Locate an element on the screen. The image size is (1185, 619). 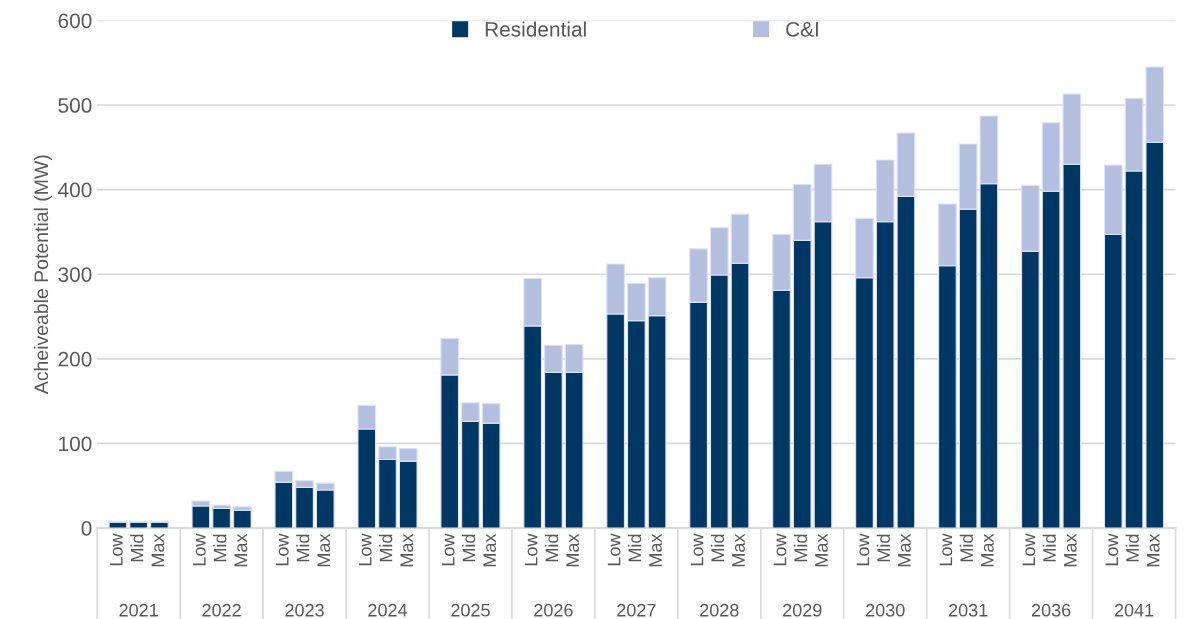
text: 2031 is located at coordinates (968, 610).